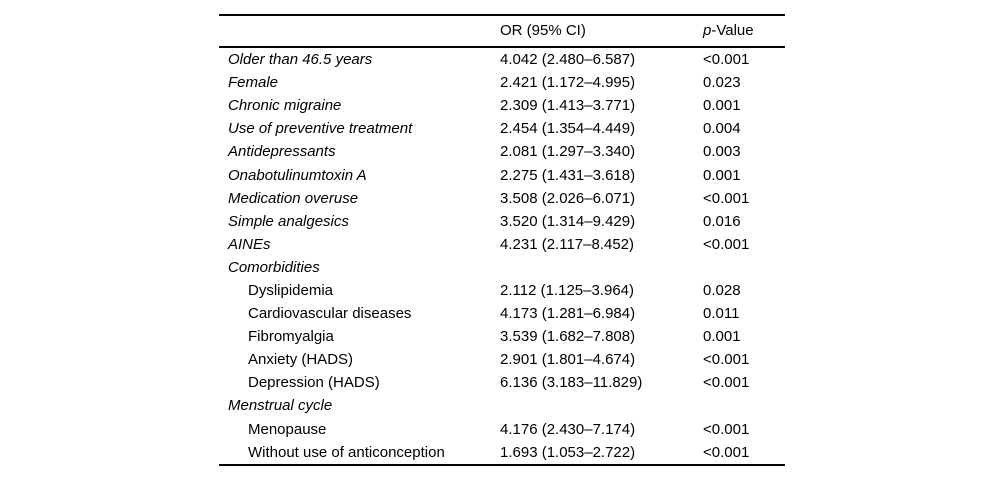  I want to click on row-label: Use of preventive treatment, so click(320, 129).